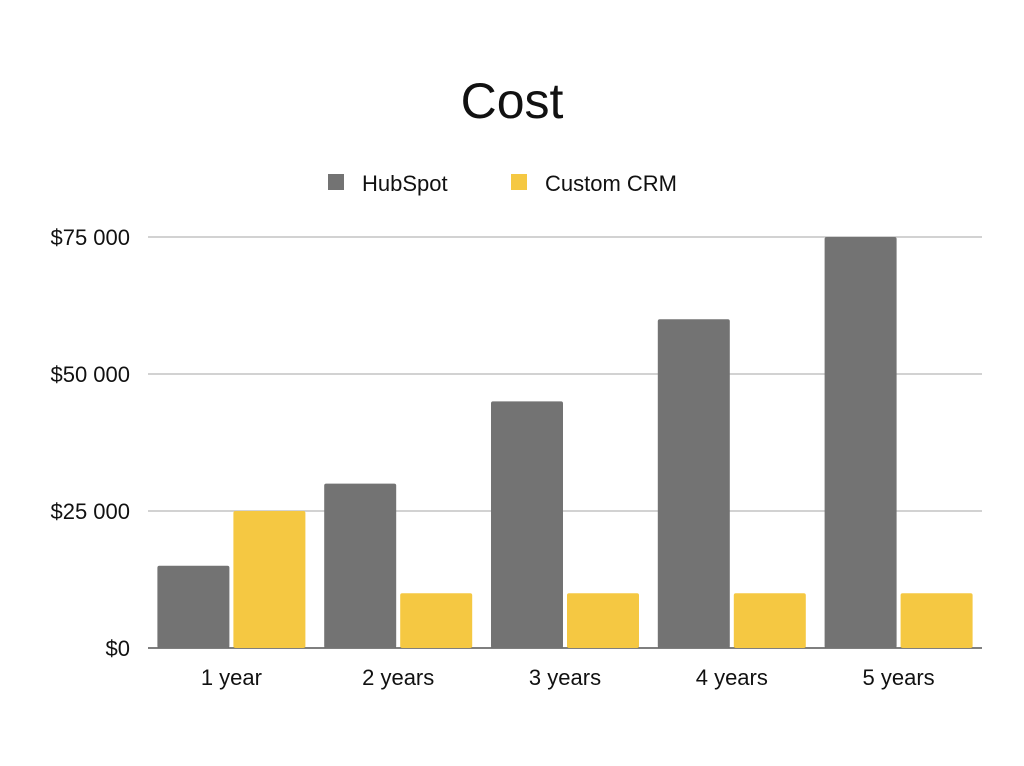  I want to click on x-axis-ticks: 1 year 2 years 3 years 4 years 5 years, so click(568, 677).